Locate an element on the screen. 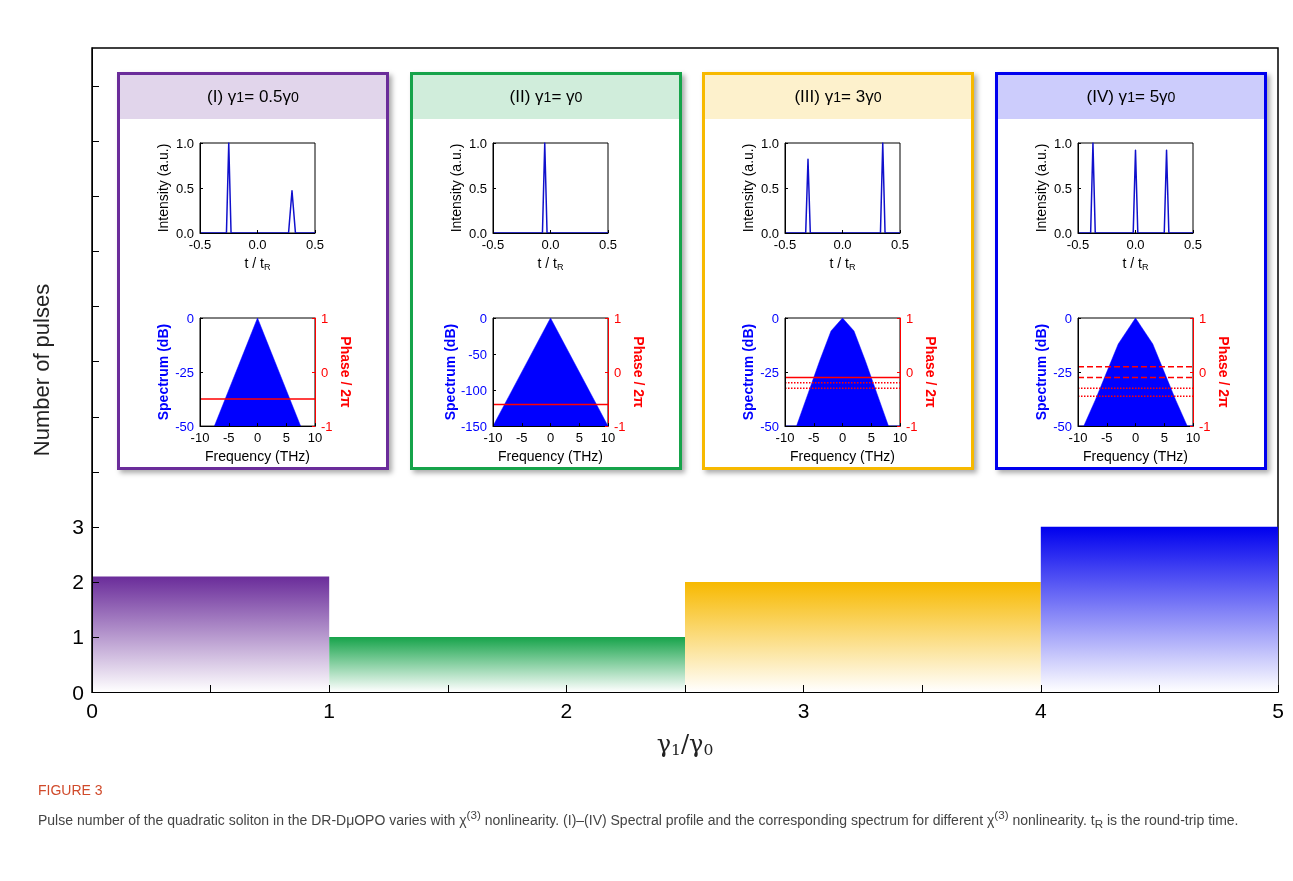  text: Pulse number of the quadratic soliton in the DR-DμOPO varies with χ$^{(3)}$ nonlinearity. (I)–(IV) Spectral profile and the corresponding spectrum for different χ$^{(3)}$ nonlinearity. t$_{R}$ is the round-trip time. is located at coordinates (639, 819).